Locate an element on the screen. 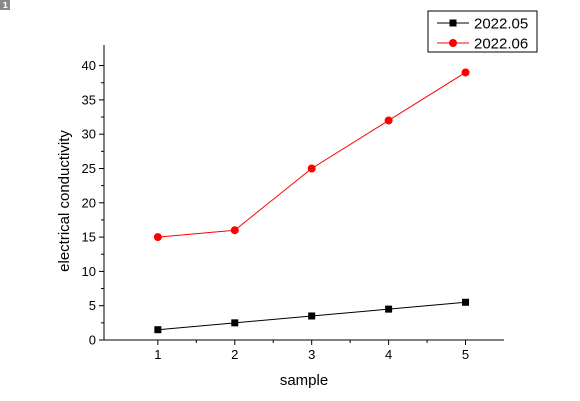  y-tick-label: 30 is located at coordinates (89, 134).